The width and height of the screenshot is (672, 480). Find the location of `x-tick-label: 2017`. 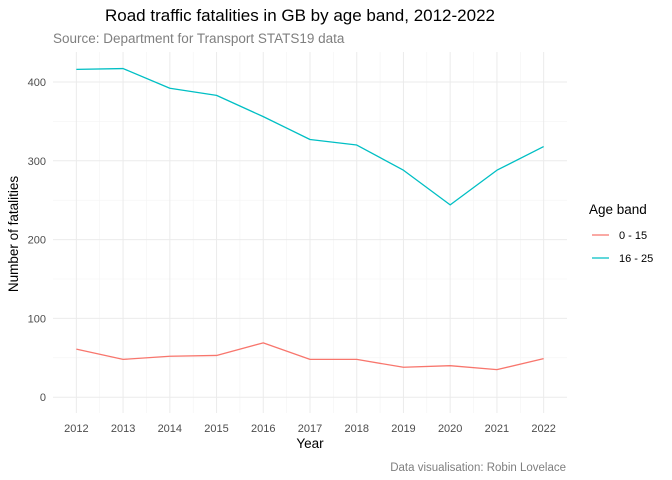

x-tick-label: 2017 is located at coordinates (310, 429).